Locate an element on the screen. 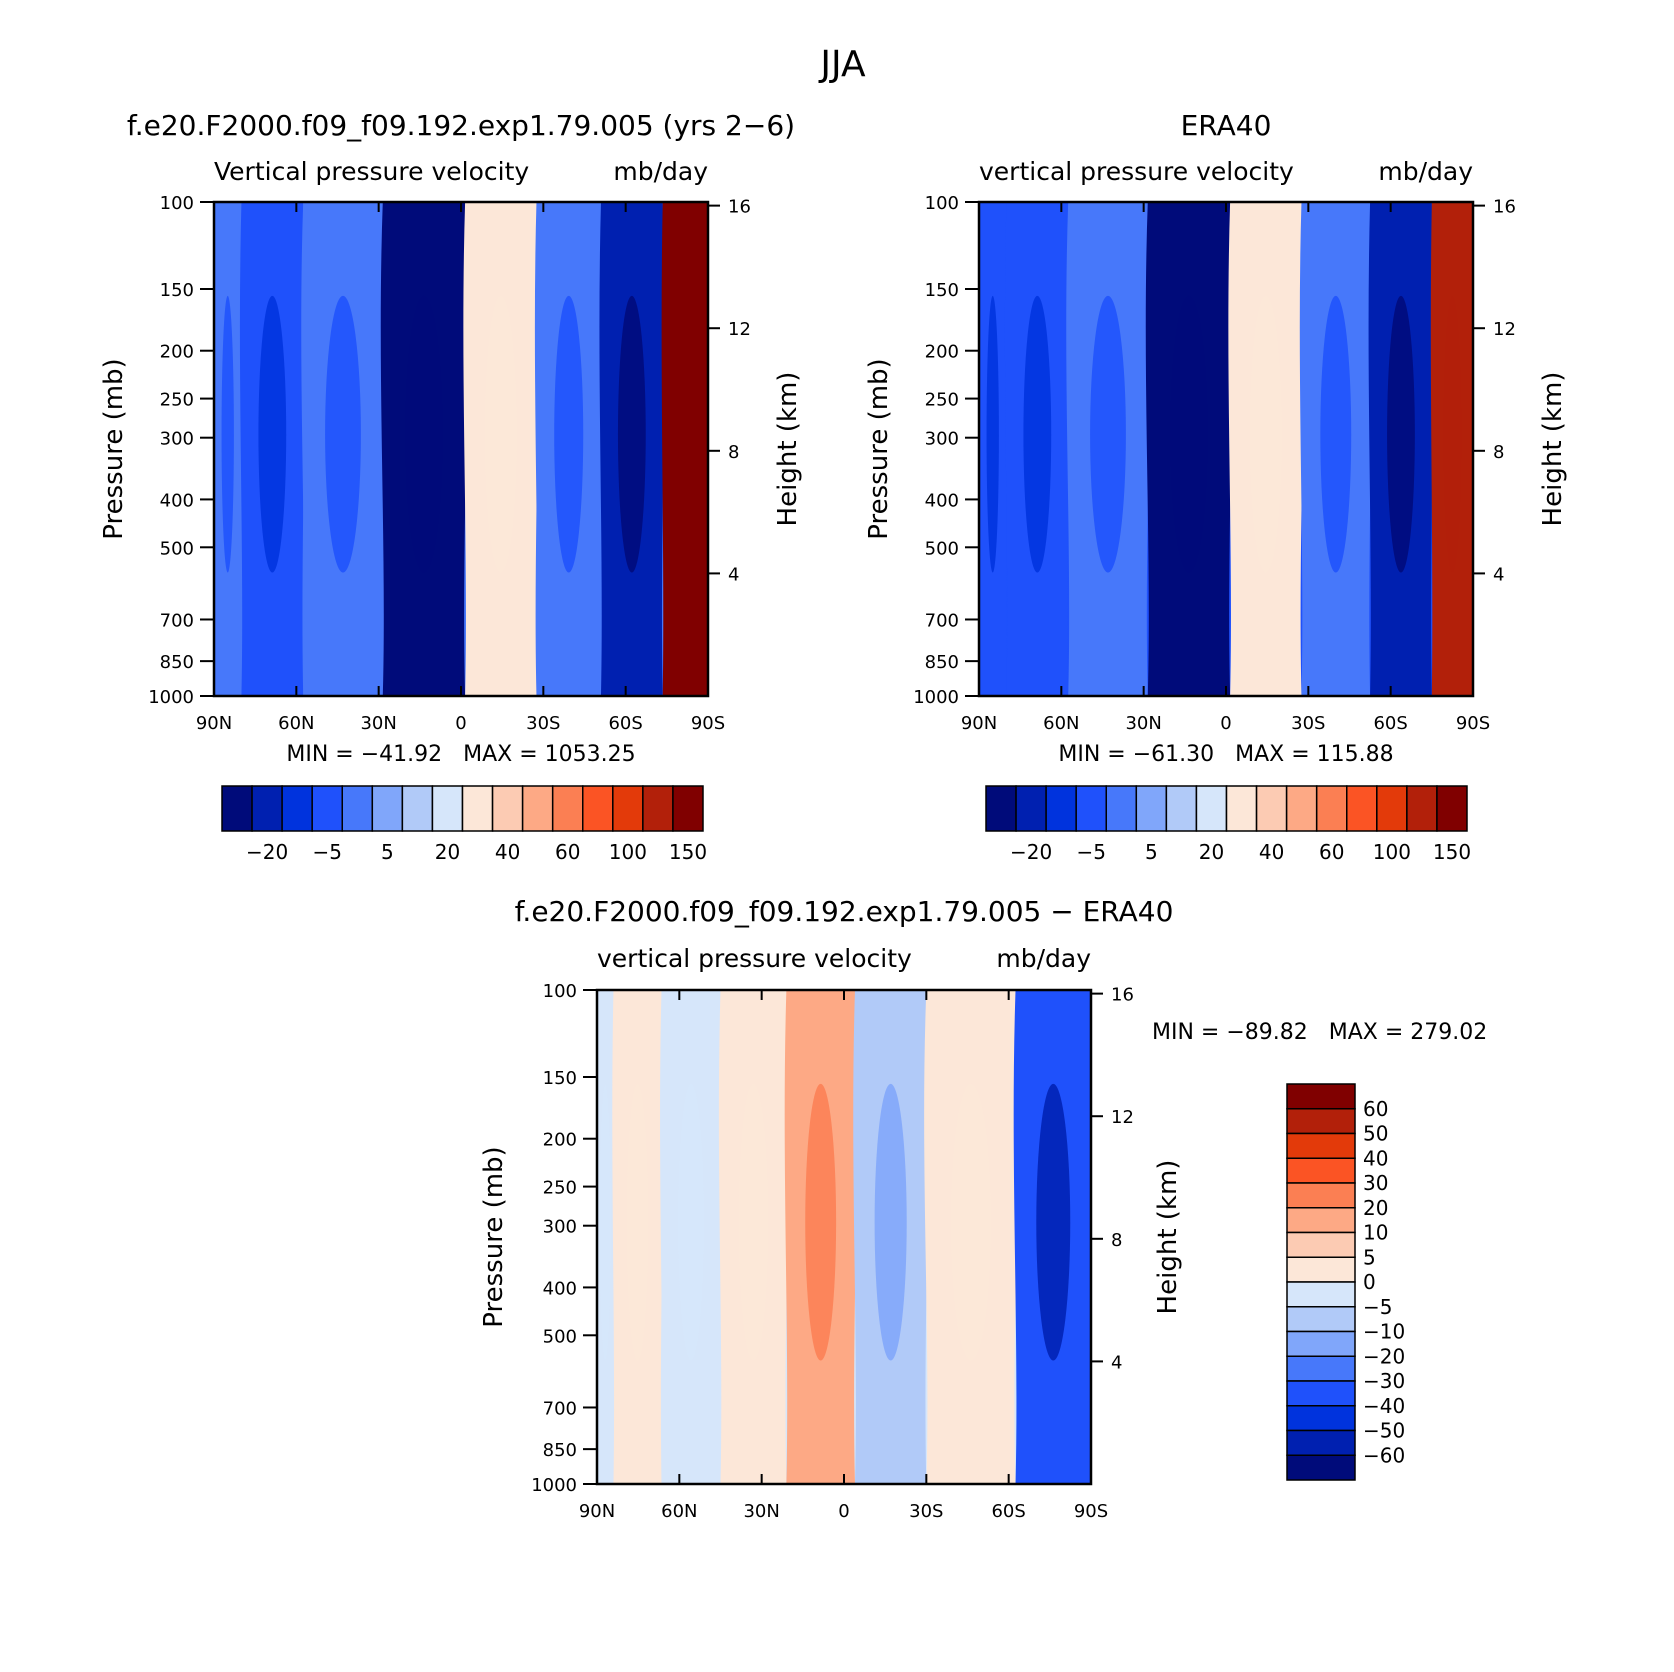 The width and height of the screenshot is (1674, 1672). colorbar-label: 30 is located at coordinates (1375, 1183).